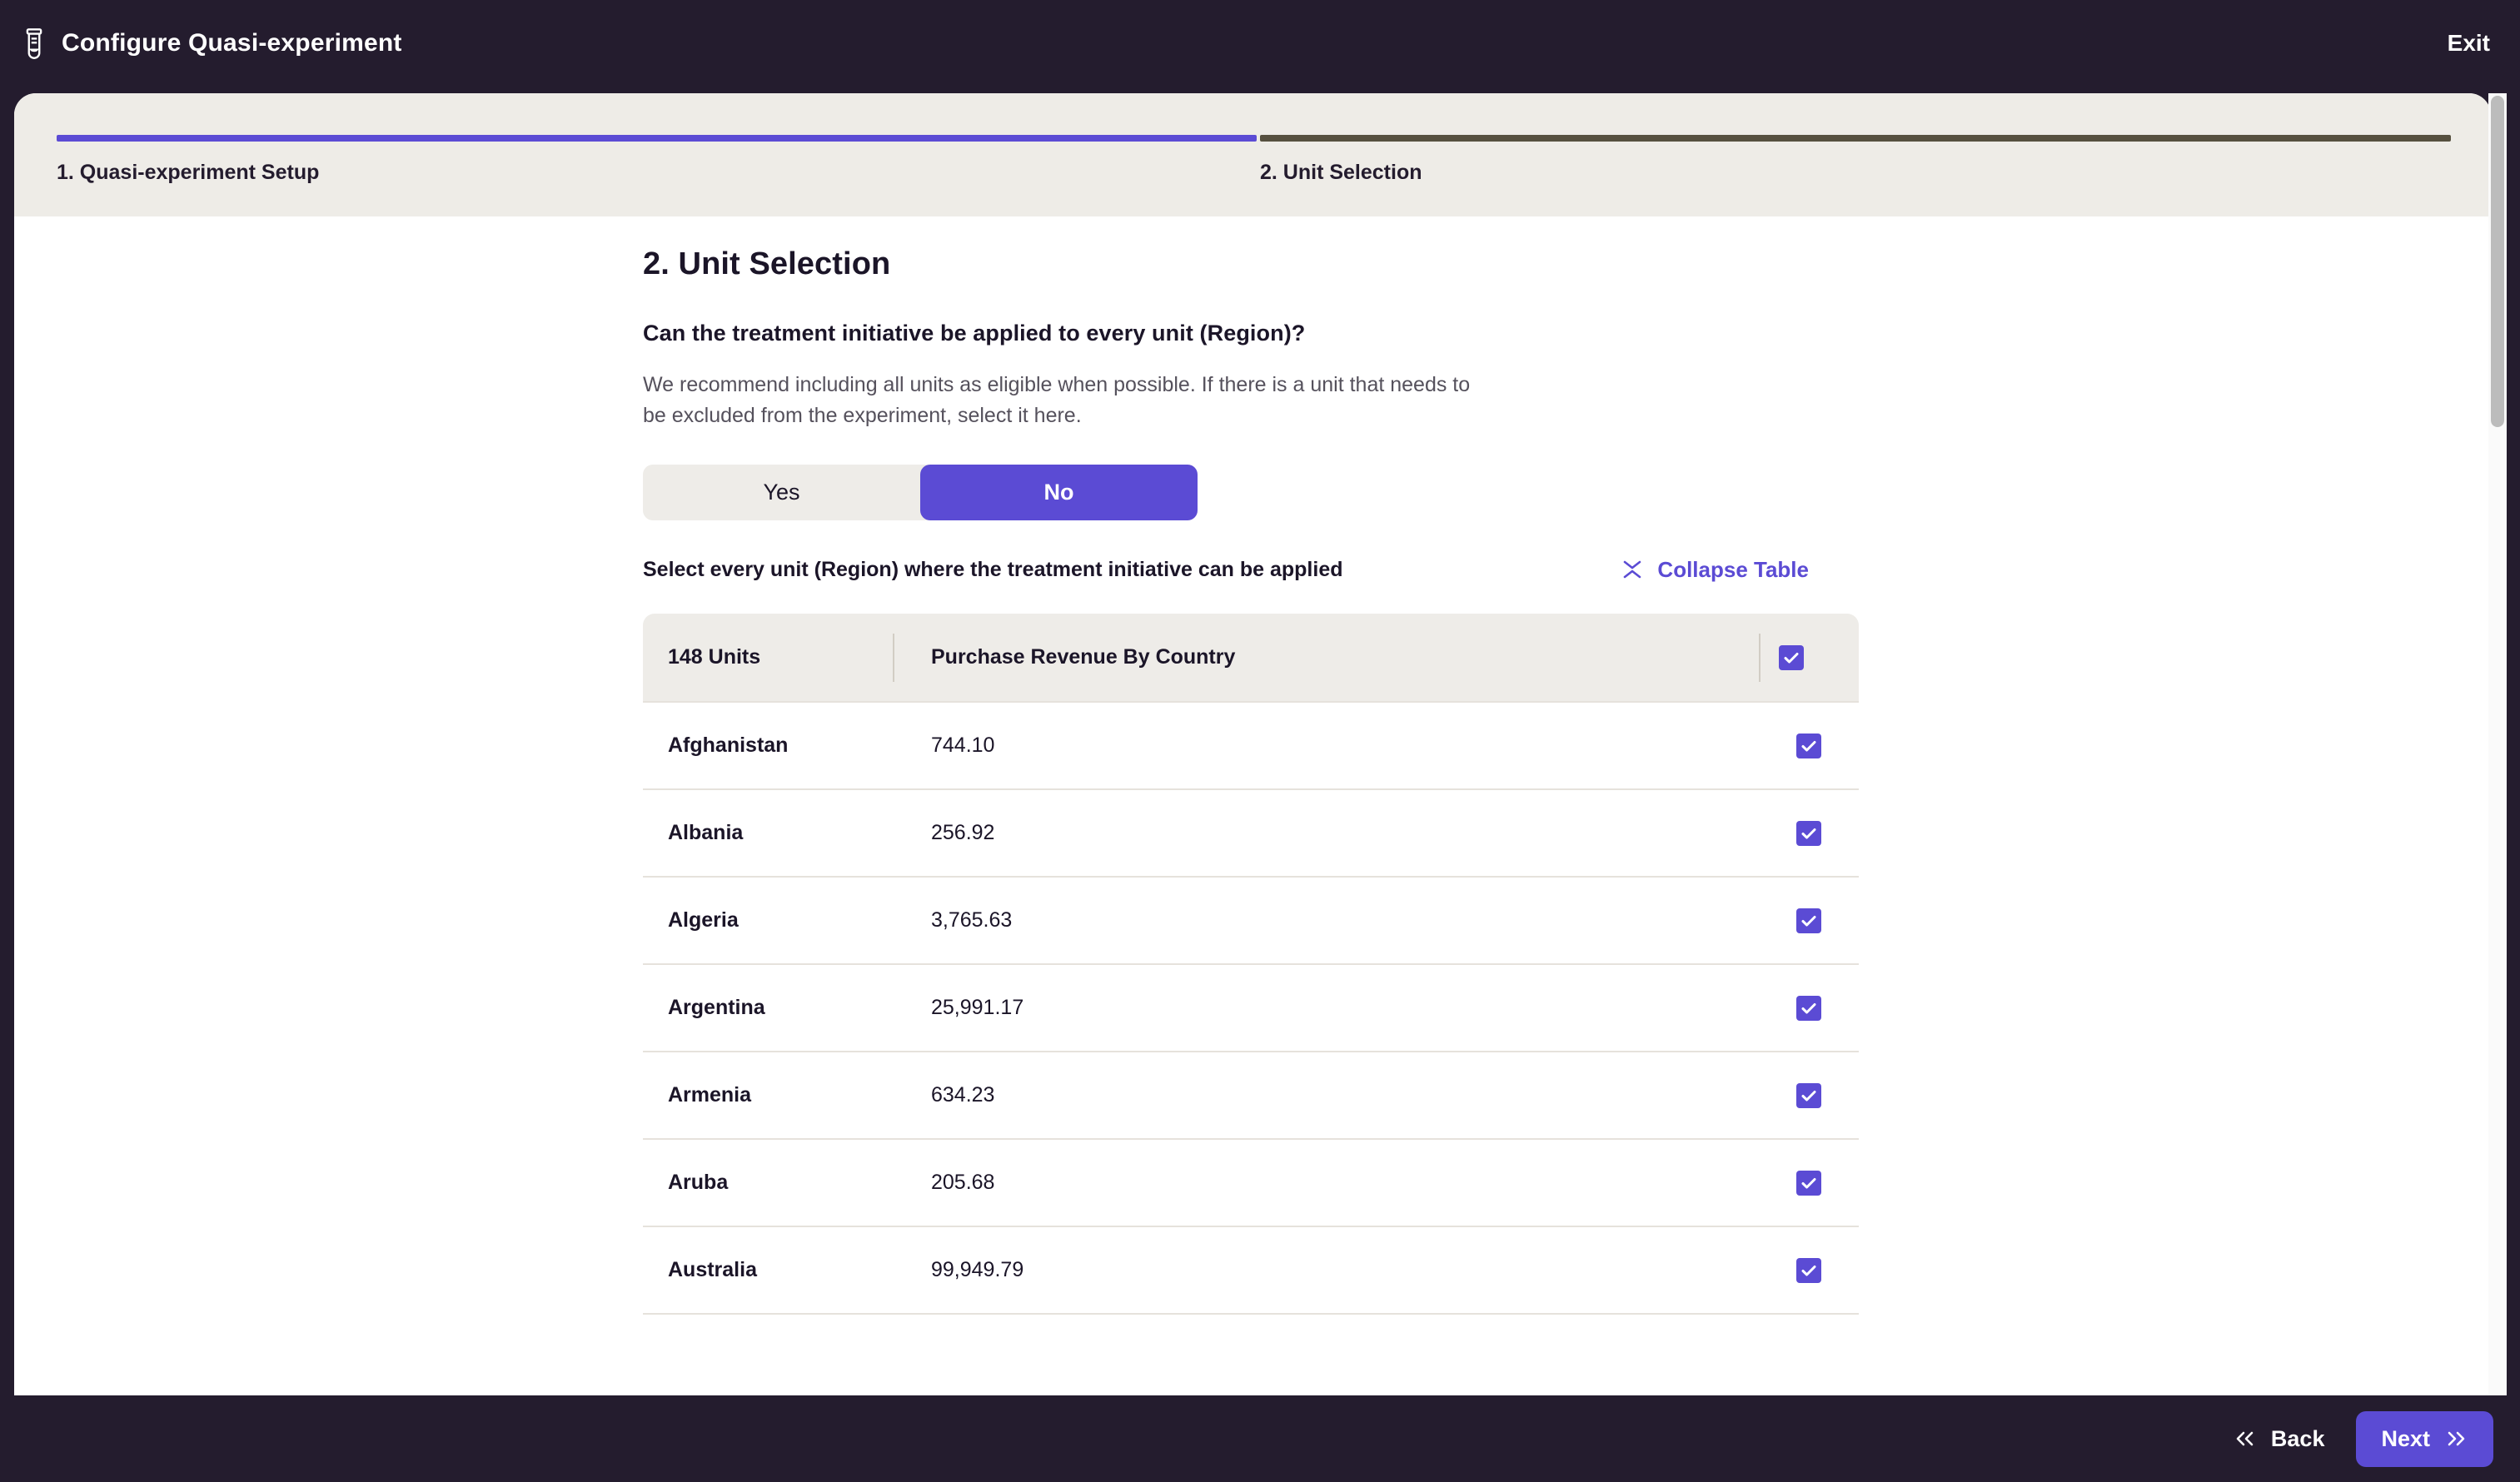 The image size is (2520, 1482). What do you see at coordinates (2297, 1438) in the screenshot?
I see `back-button-label: Back` at bounding box center [2297, 1438].